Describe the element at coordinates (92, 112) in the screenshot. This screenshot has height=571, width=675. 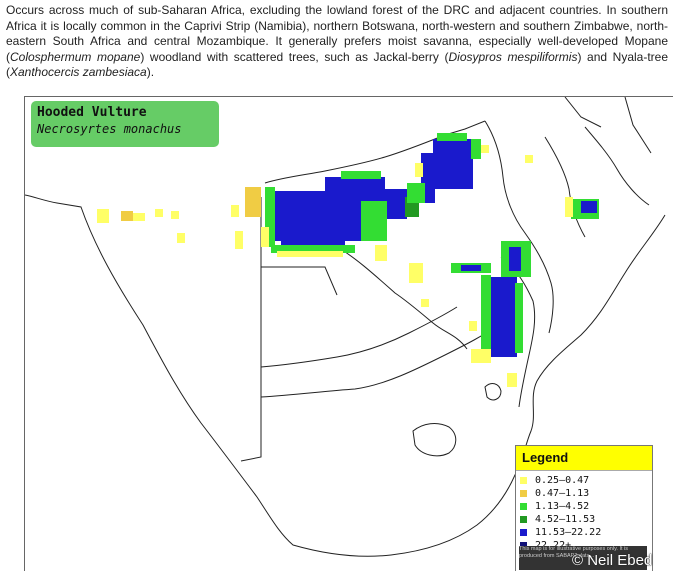
I see `species-common-name: Hooded Vulture` at that location.